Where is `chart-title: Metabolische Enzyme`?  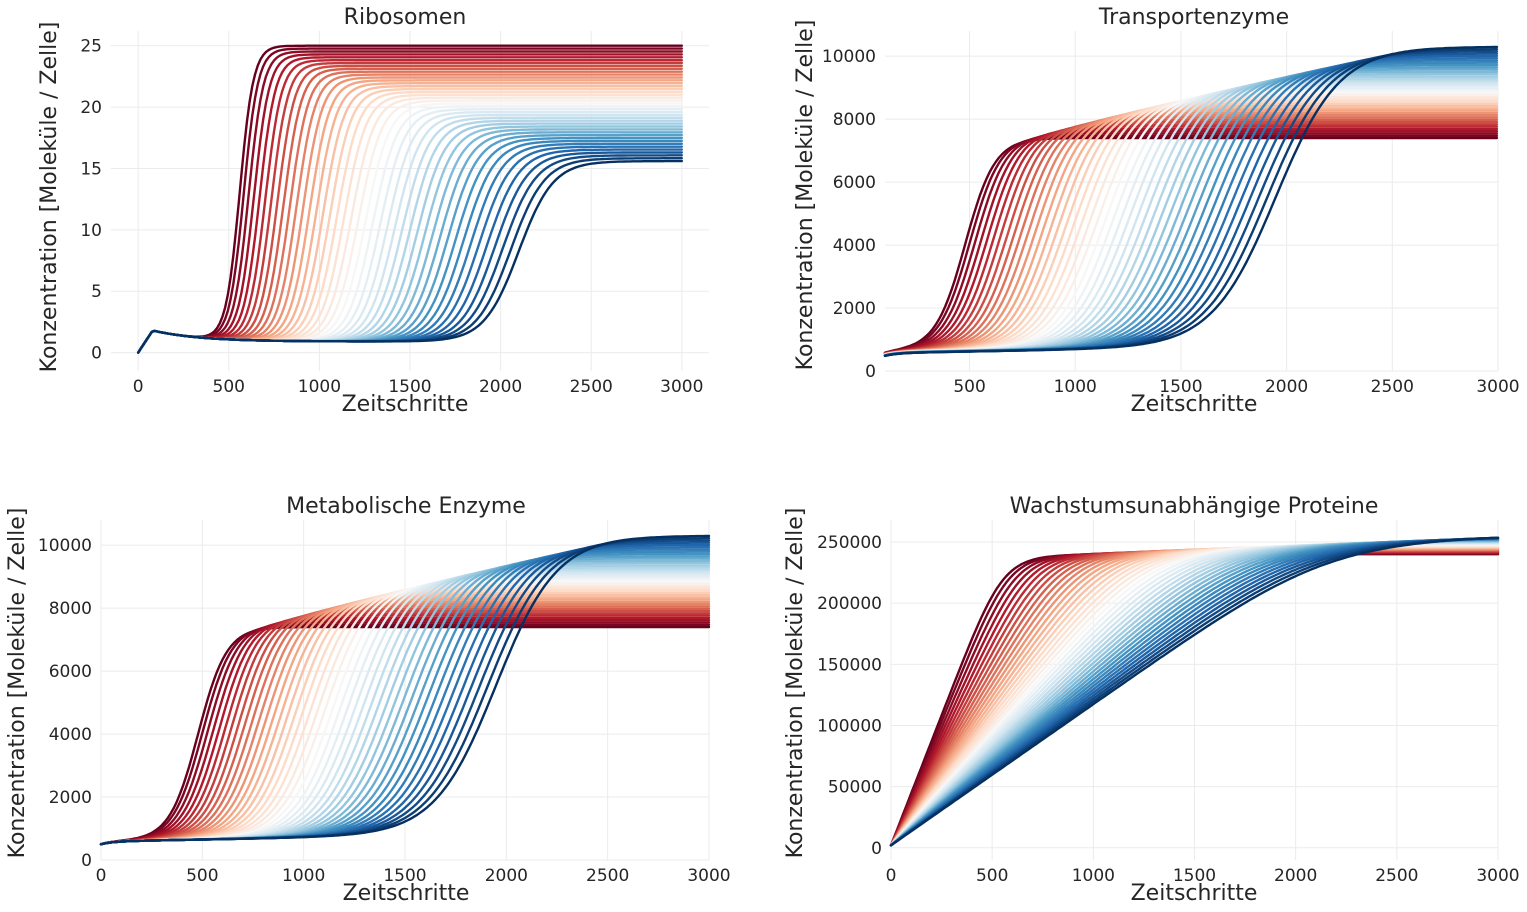
chart-title: Metabolische Enzyme is located at coordinates (406, 506).